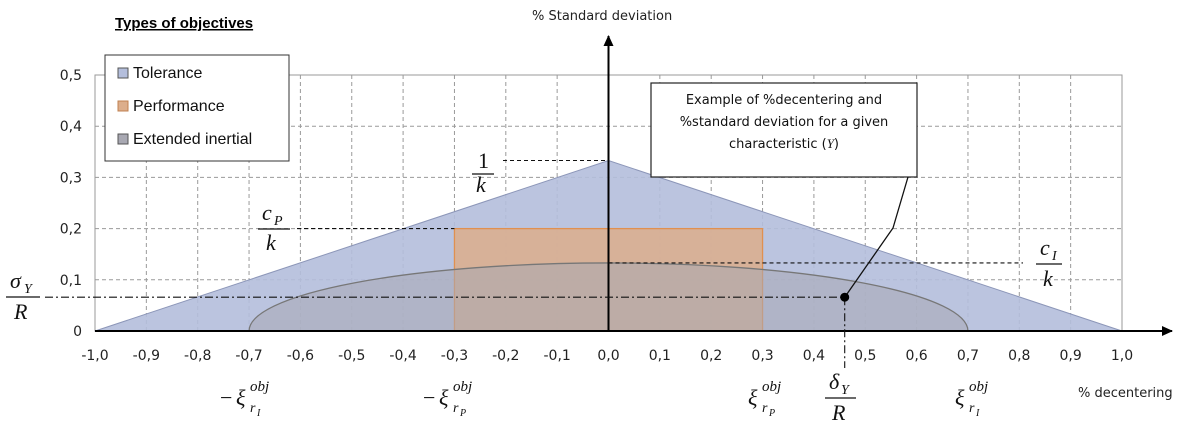 Image resolution: width=1196 pixels, height=423 pixels. What do you see at coordinates (402, 356) in the screenshot?
I see `x-tick-label: -0,4` at bounding box center [402, 356].